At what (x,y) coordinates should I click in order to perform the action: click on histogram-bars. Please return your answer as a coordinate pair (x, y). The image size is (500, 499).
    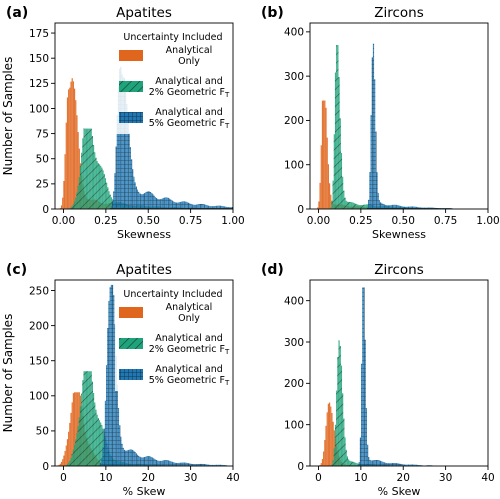
    Looking at the image, I should click on (375, 376).